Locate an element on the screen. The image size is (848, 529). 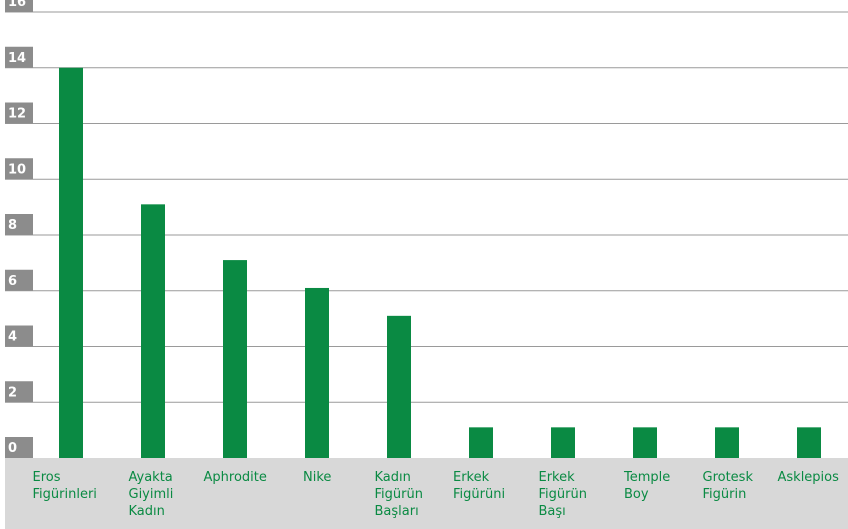
x-tick-label: Temple Boy is located at coordinates (646, 486).